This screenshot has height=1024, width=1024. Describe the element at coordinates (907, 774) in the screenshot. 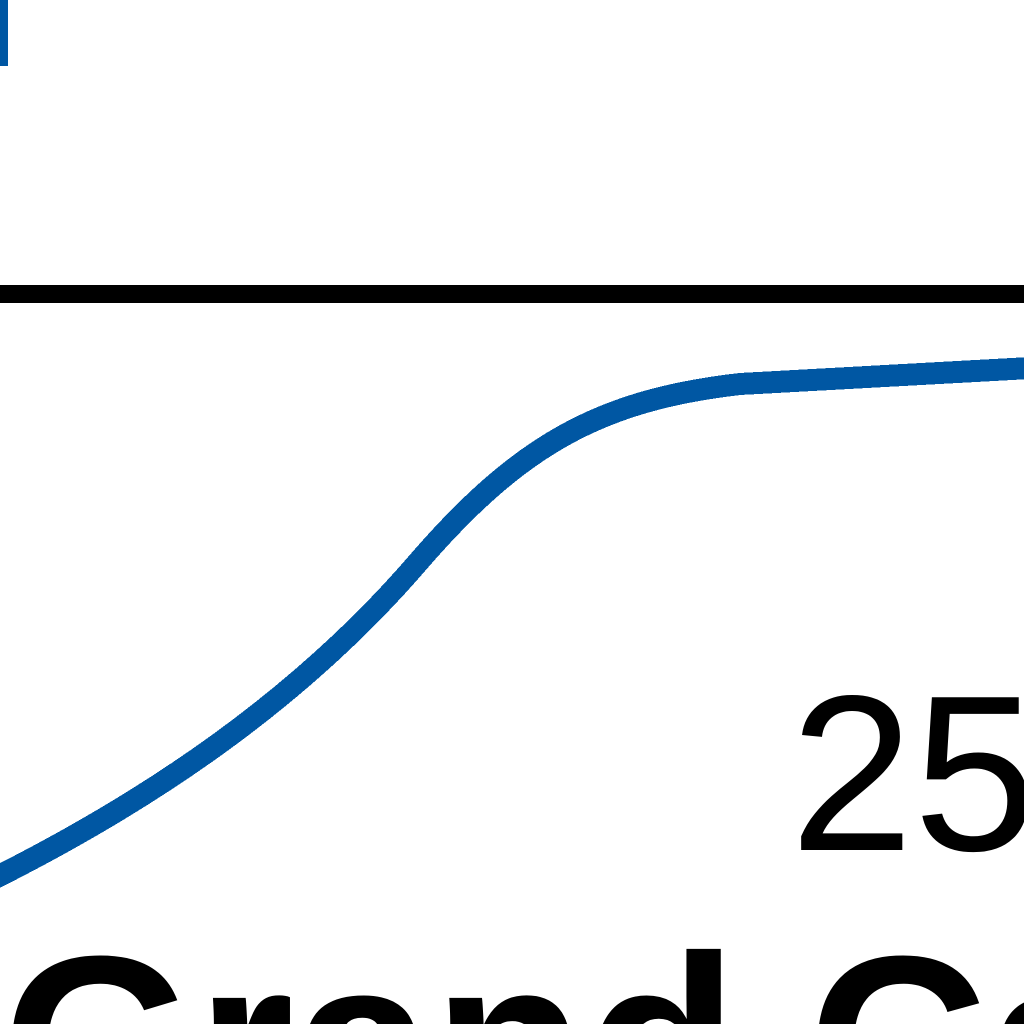

I see `value-label: 25` at that location.